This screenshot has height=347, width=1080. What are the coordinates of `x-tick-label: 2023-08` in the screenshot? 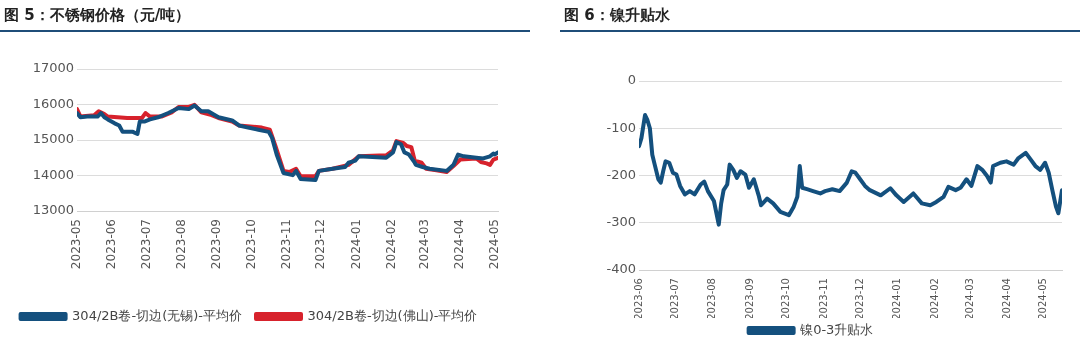 It's located at (181, 244).